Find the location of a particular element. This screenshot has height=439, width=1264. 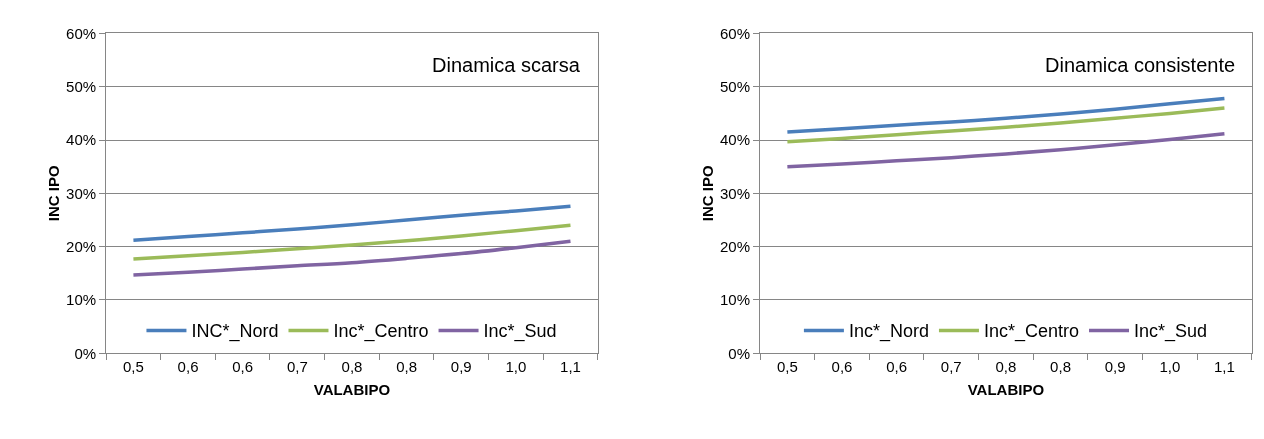

legend-label: INC*_Nord is located at coordinates (235, 332).